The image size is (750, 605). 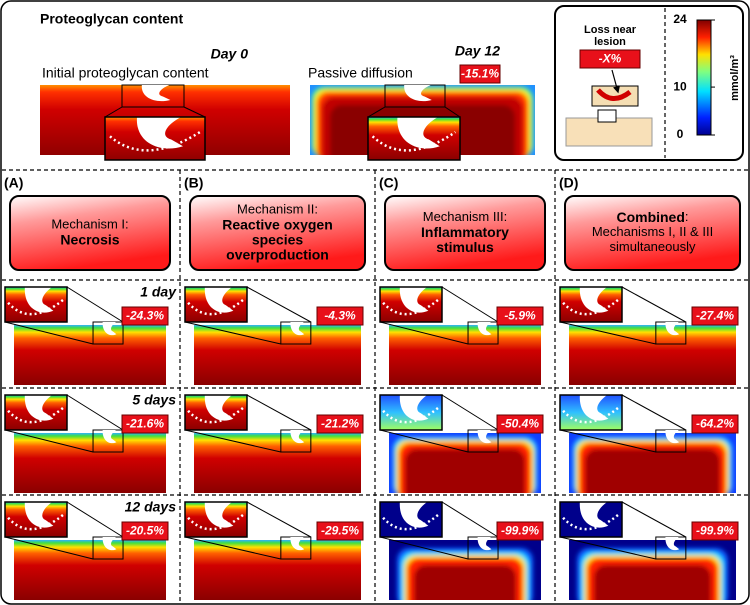 I want to click on mechanism-text: Mechanism I:, so click(x=89, y=224).